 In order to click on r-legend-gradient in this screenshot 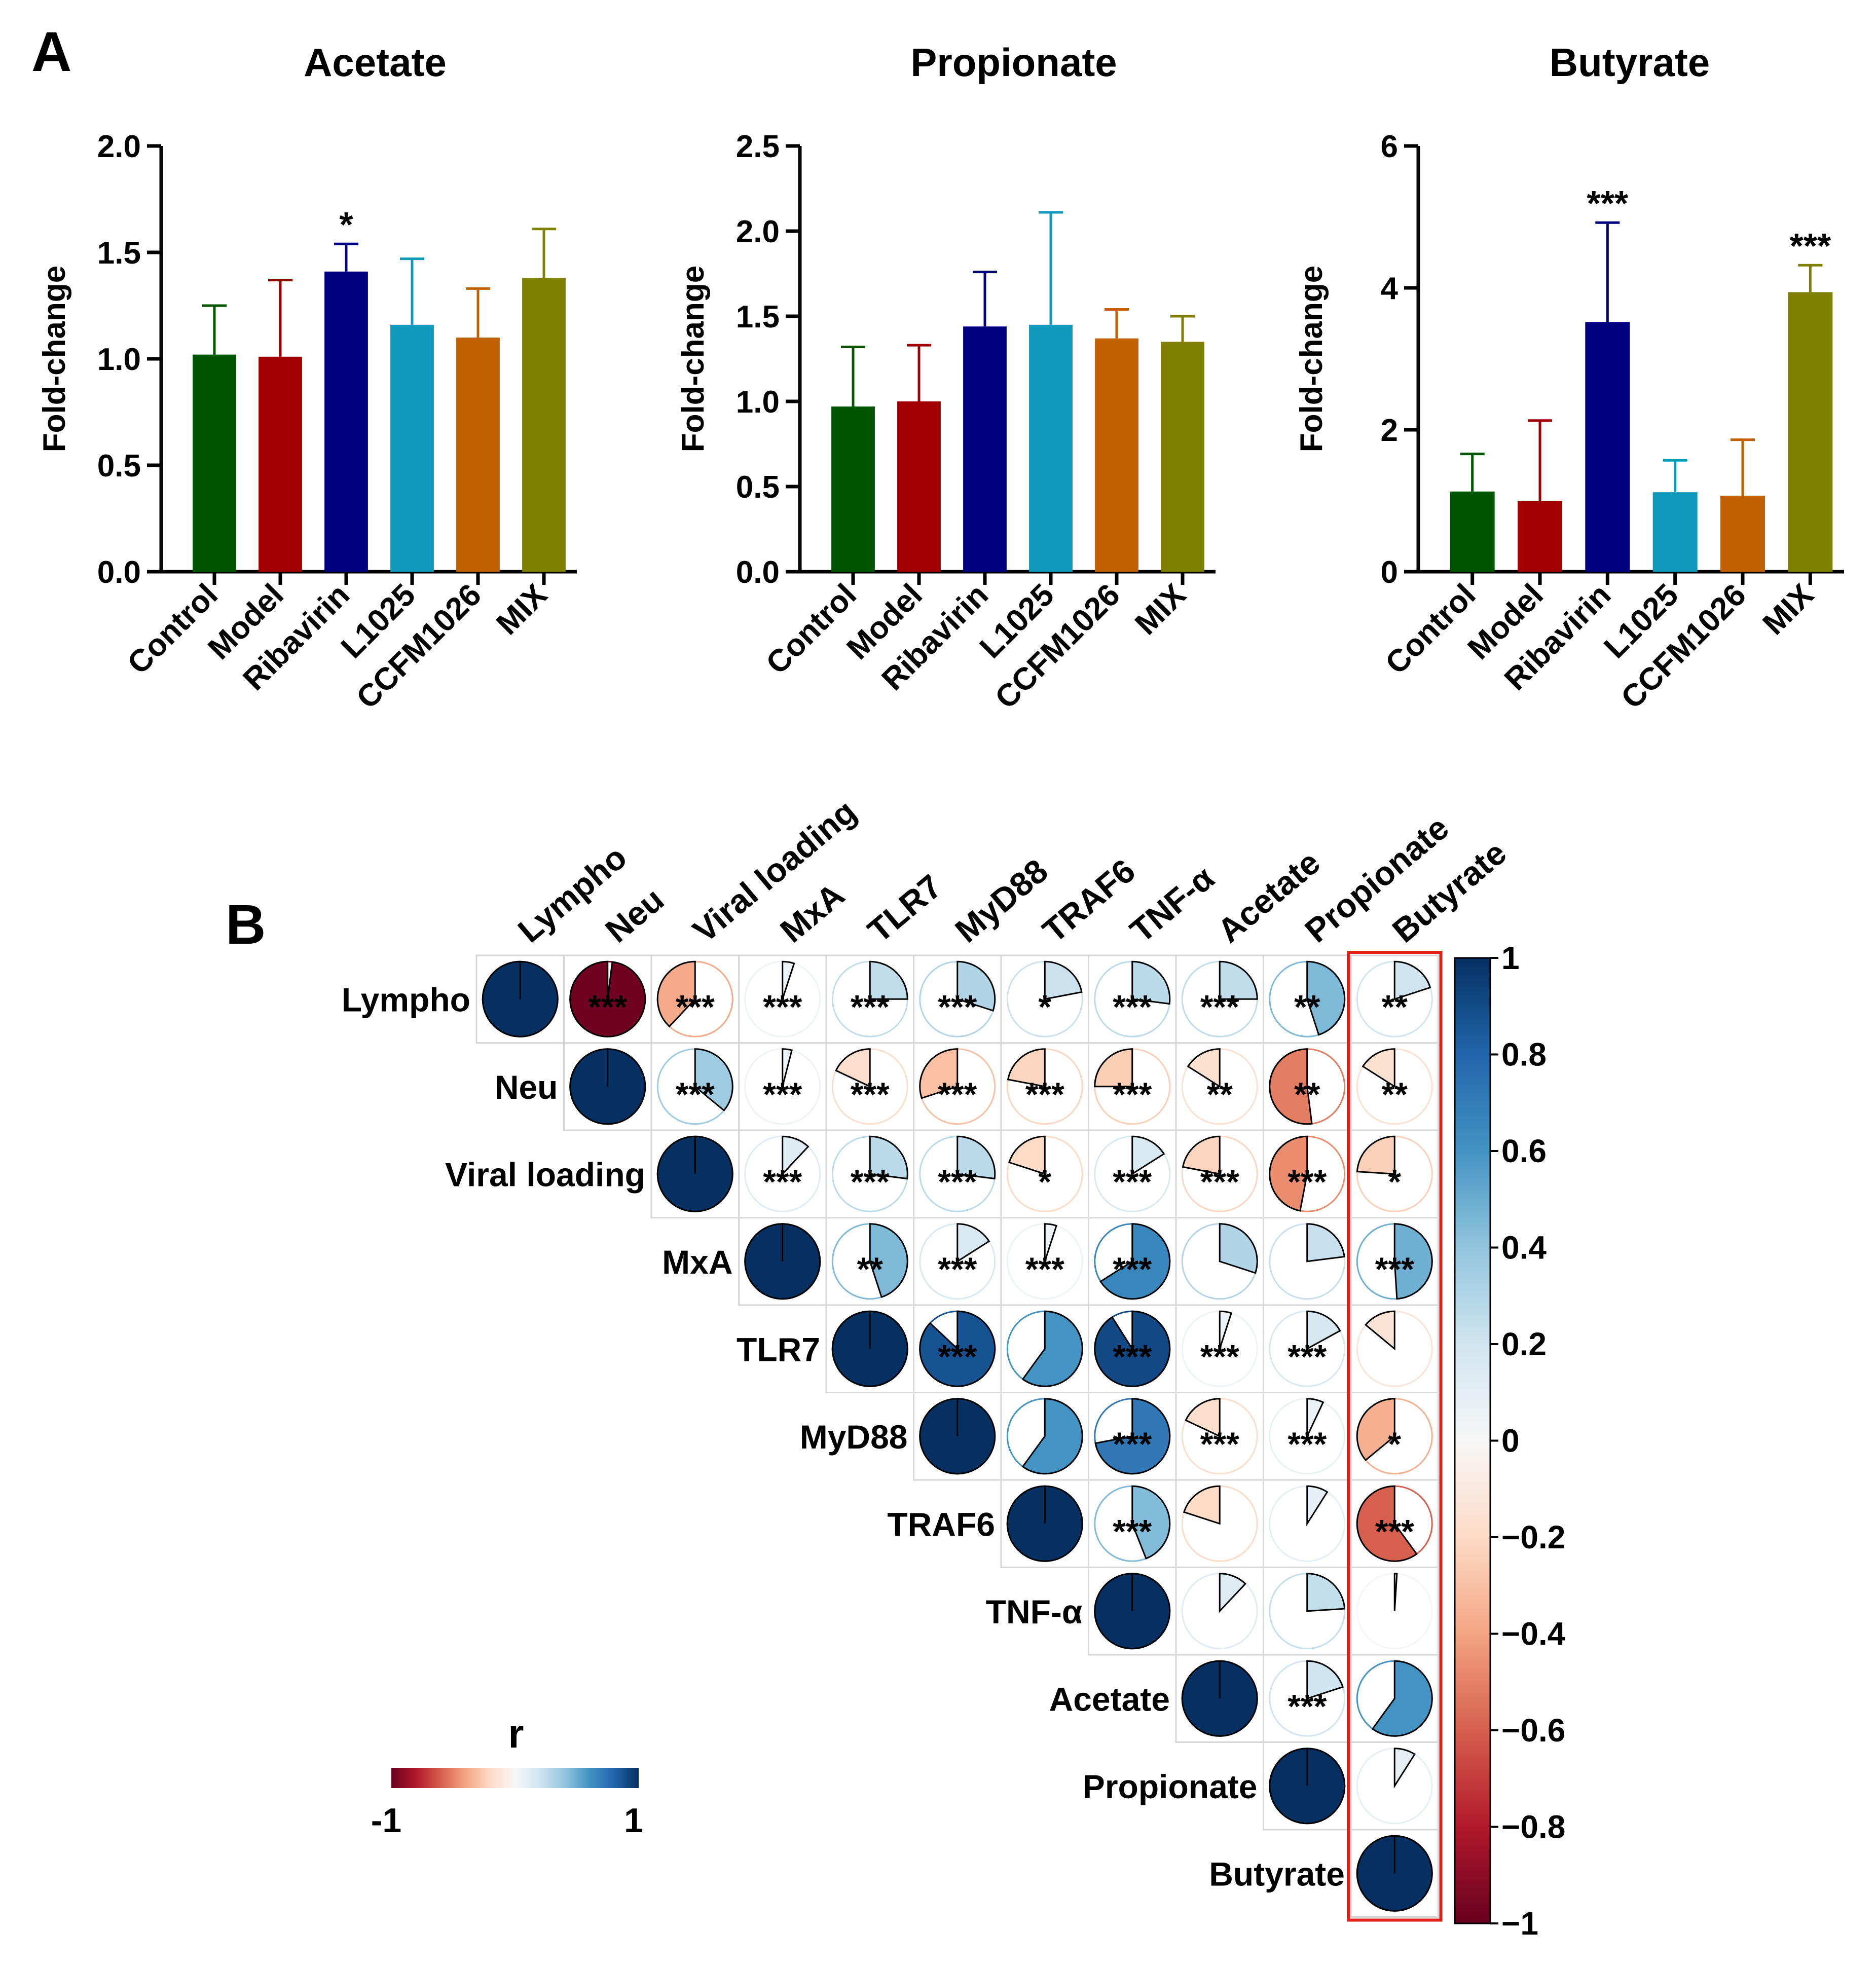, I will do `click(515, 1778)`.